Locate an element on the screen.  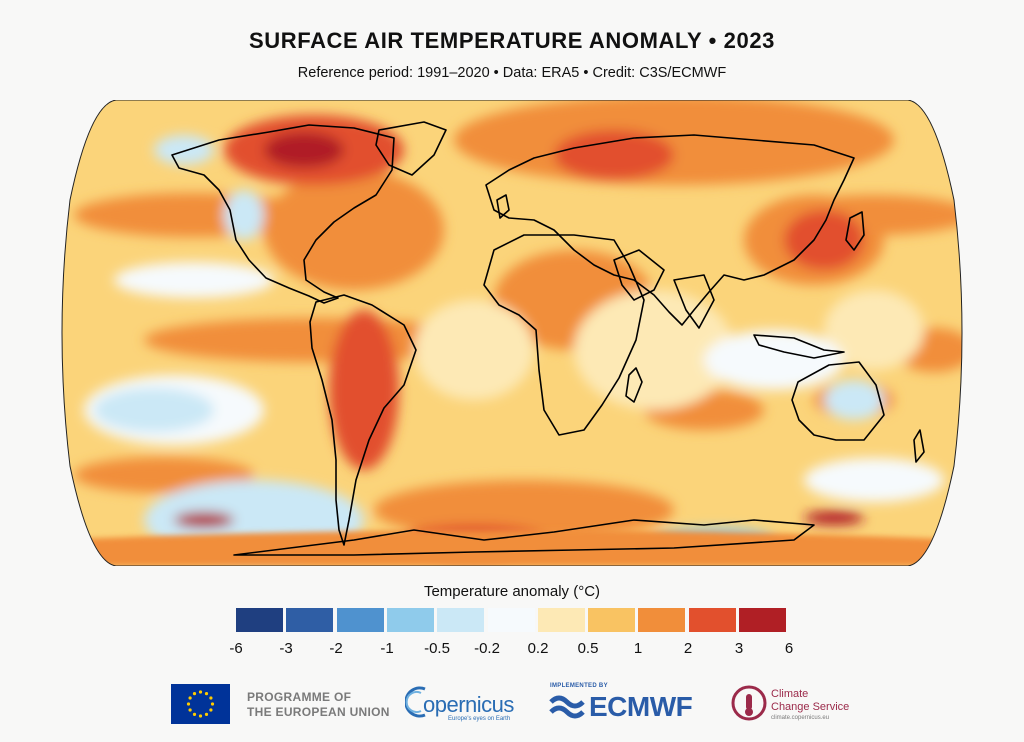
legend-tick: -0.5 is located at coordinates (437, 648).